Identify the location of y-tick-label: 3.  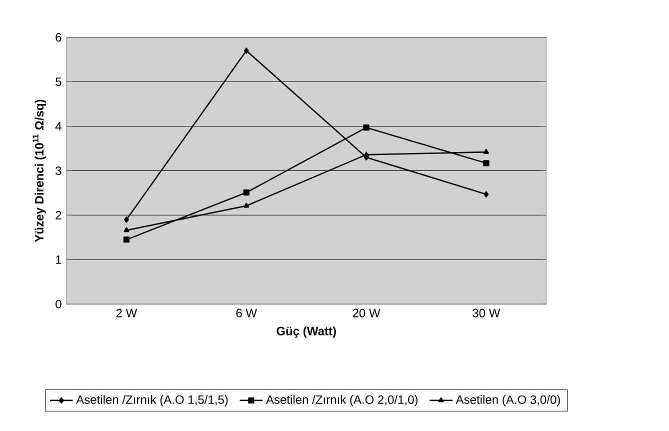
(59, 170).